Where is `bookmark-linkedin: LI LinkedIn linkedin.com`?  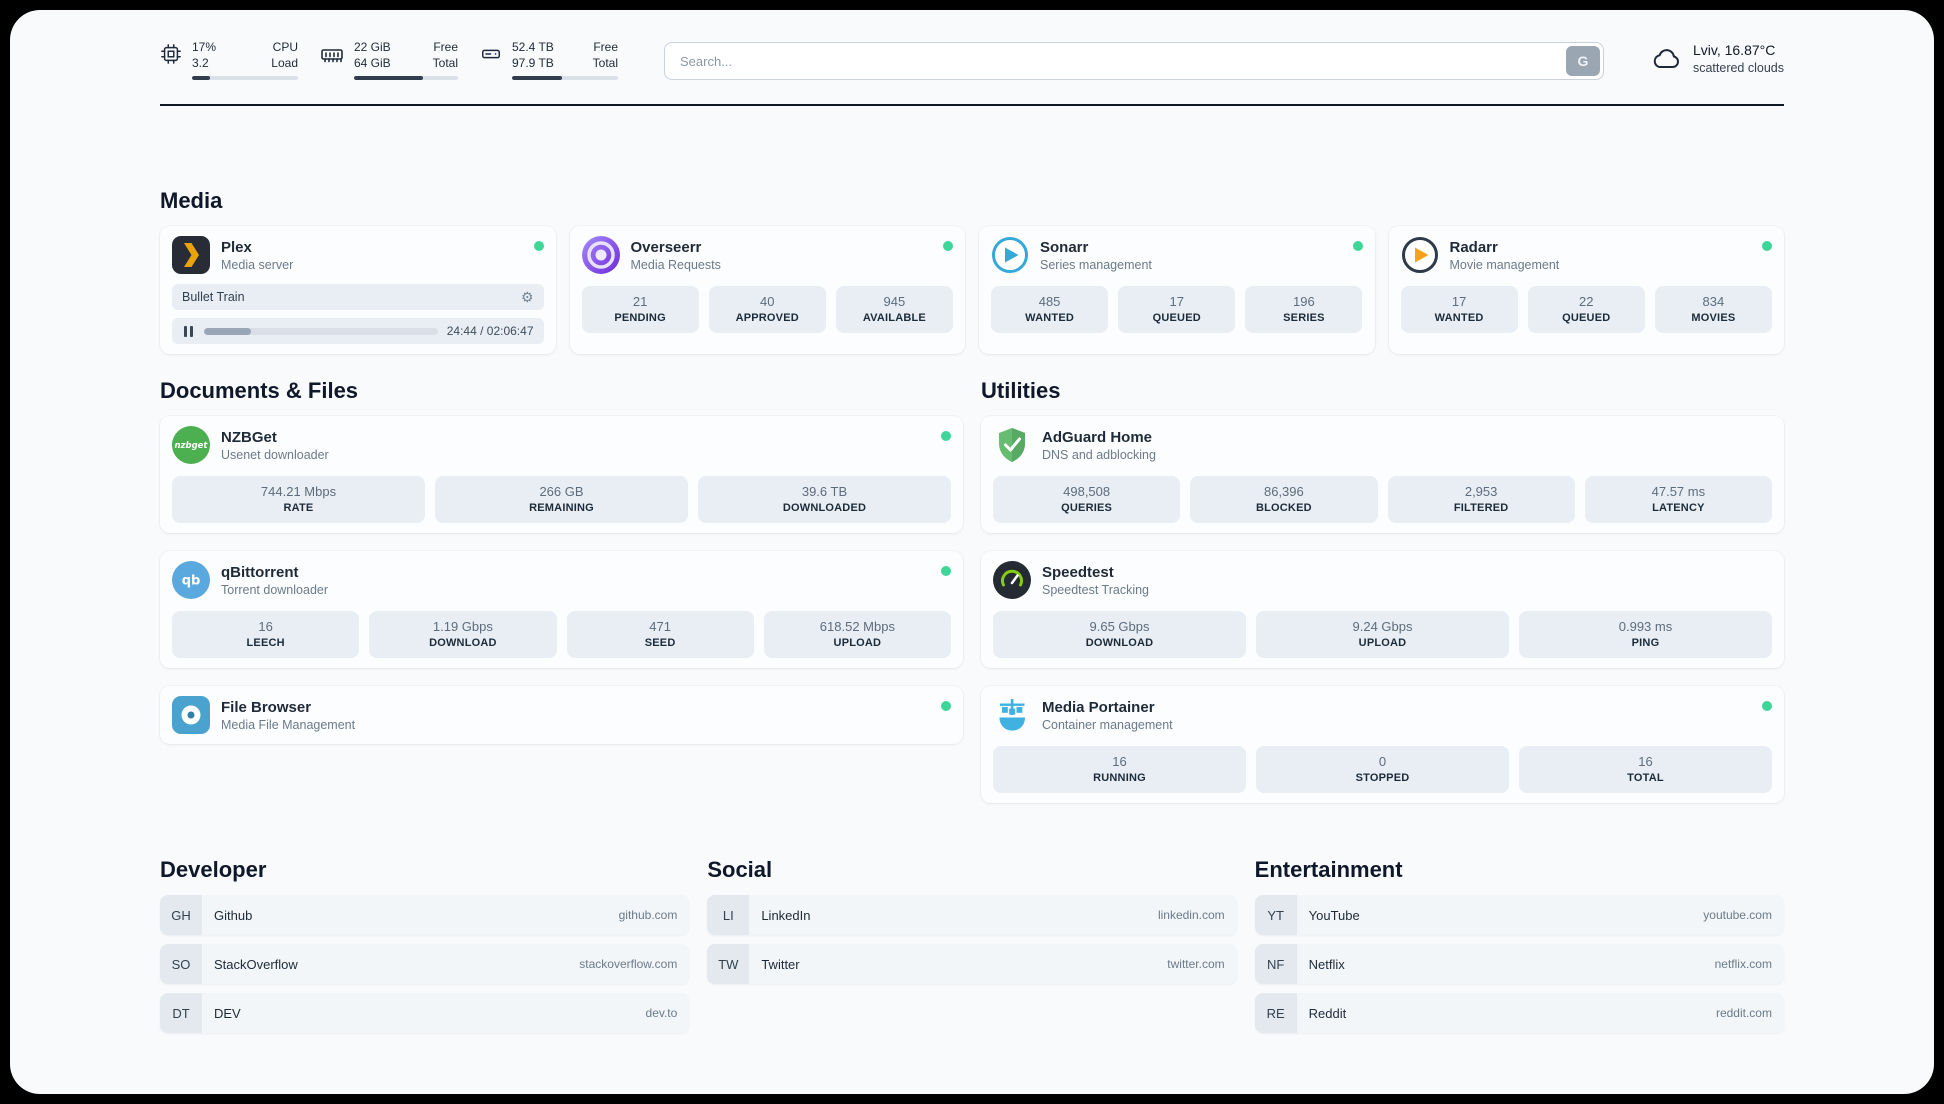
bookmark-linkedin: LI LinkedIn linkedin.com is located at coordinates (972, 915).